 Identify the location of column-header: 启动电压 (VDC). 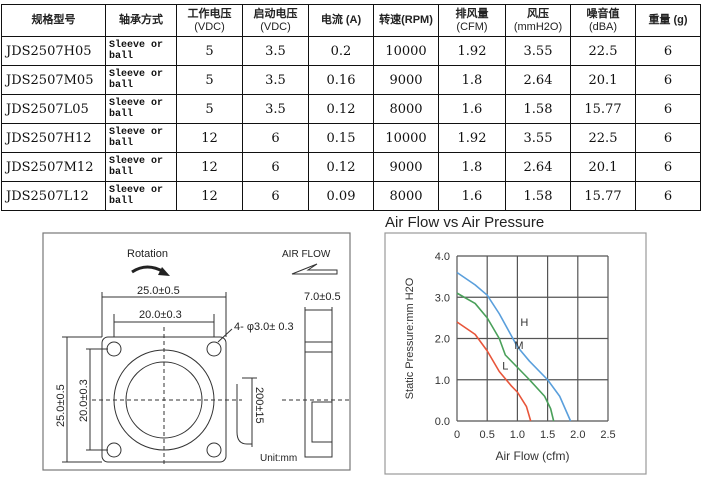
(275, 20).